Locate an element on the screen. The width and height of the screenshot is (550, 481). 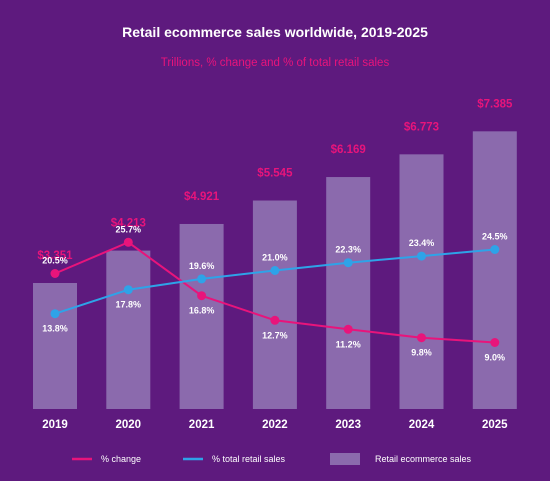
point-label-pct-total-2020: 17.8% is located at coordinates (129, 305).